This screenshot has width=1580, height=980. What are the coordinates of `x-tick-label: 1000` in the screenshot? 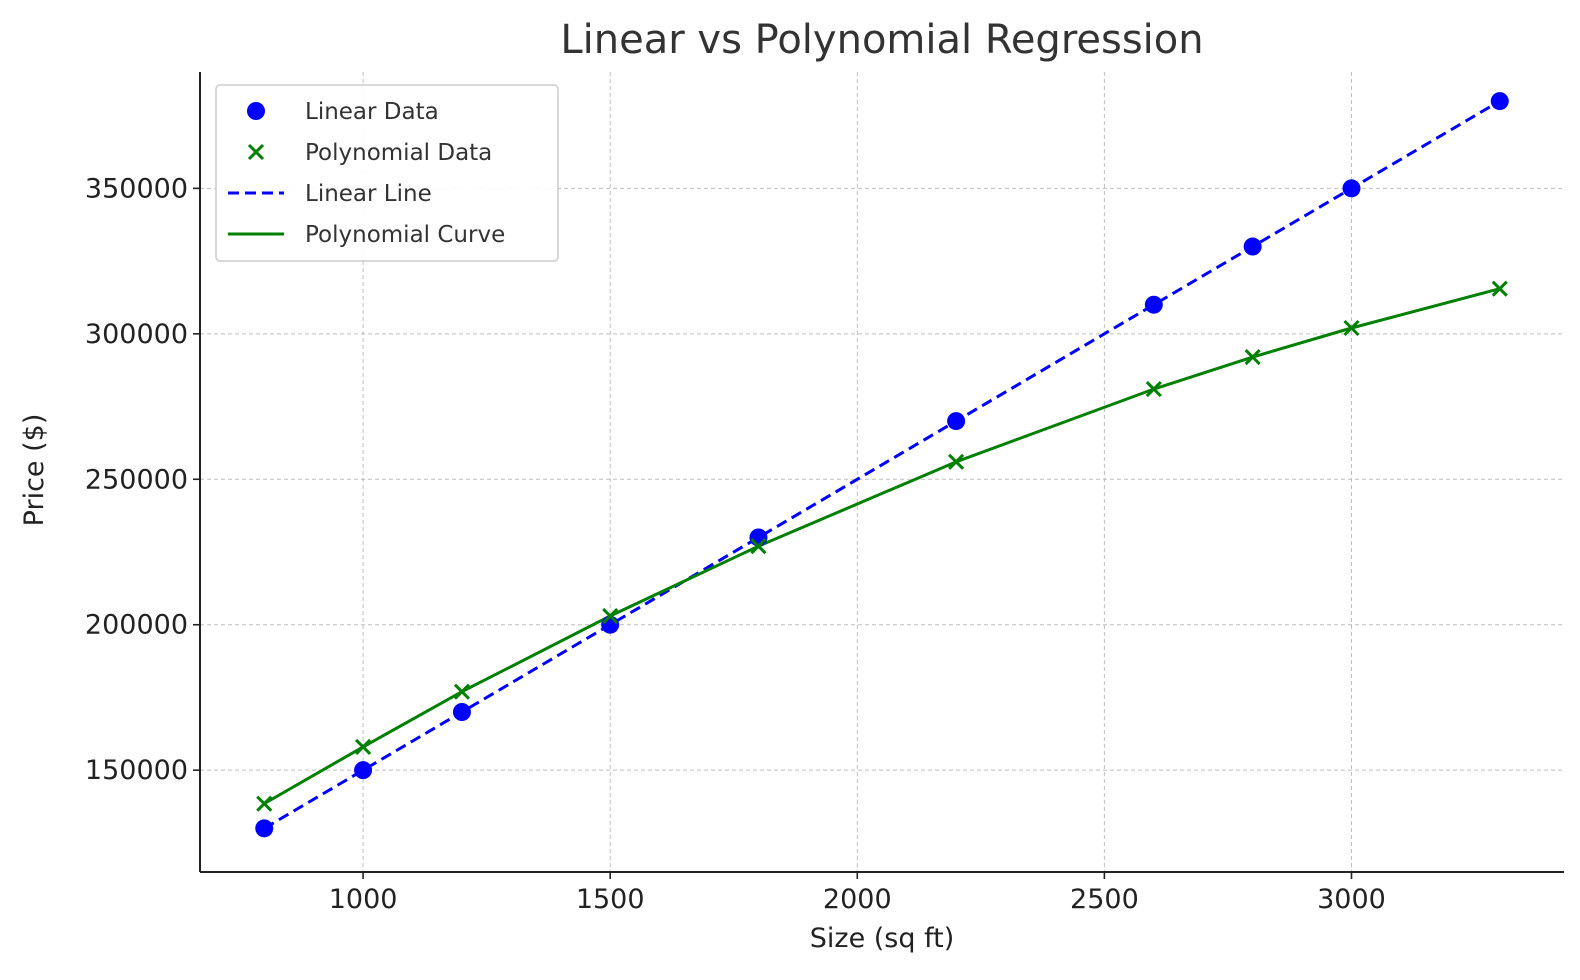 It's located at (363, 899).